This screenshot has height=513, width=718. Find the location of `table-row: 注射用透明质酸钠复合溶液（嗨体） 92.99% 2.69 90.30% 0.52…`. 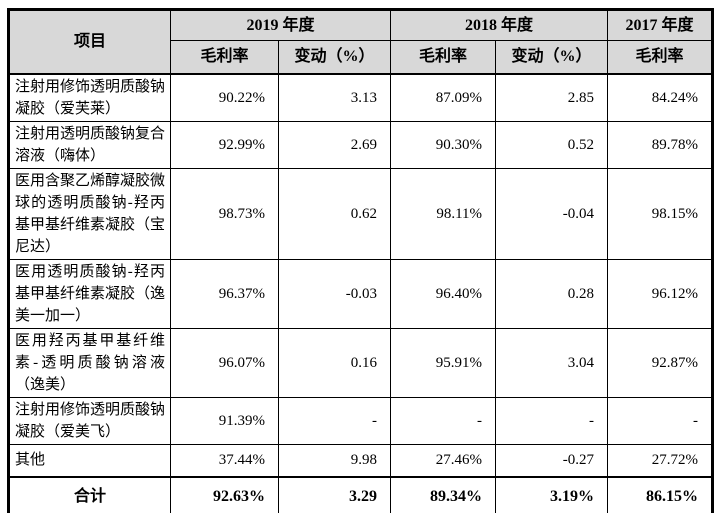

table-row: 注射用透明质酸钠复合溶液（嗨体） 92.99% 2.69 90.30% 0.52… is located at coordinates (361, 144).